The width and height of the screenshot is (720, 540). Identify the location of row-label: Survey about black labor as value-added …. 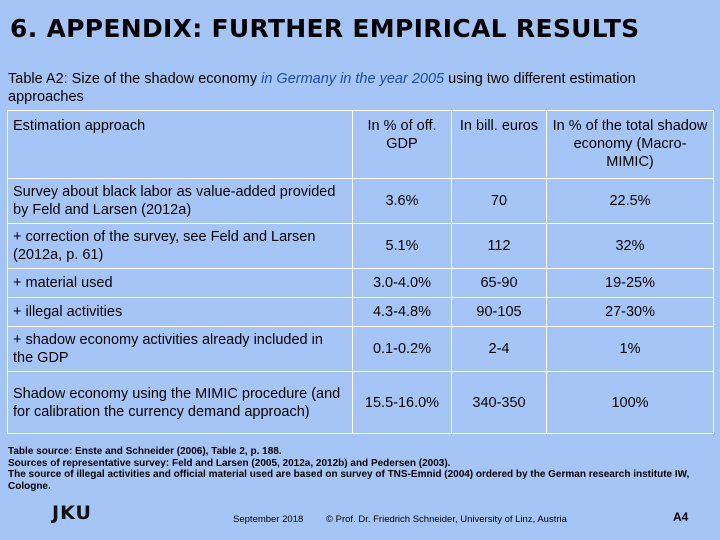
(180, 201).